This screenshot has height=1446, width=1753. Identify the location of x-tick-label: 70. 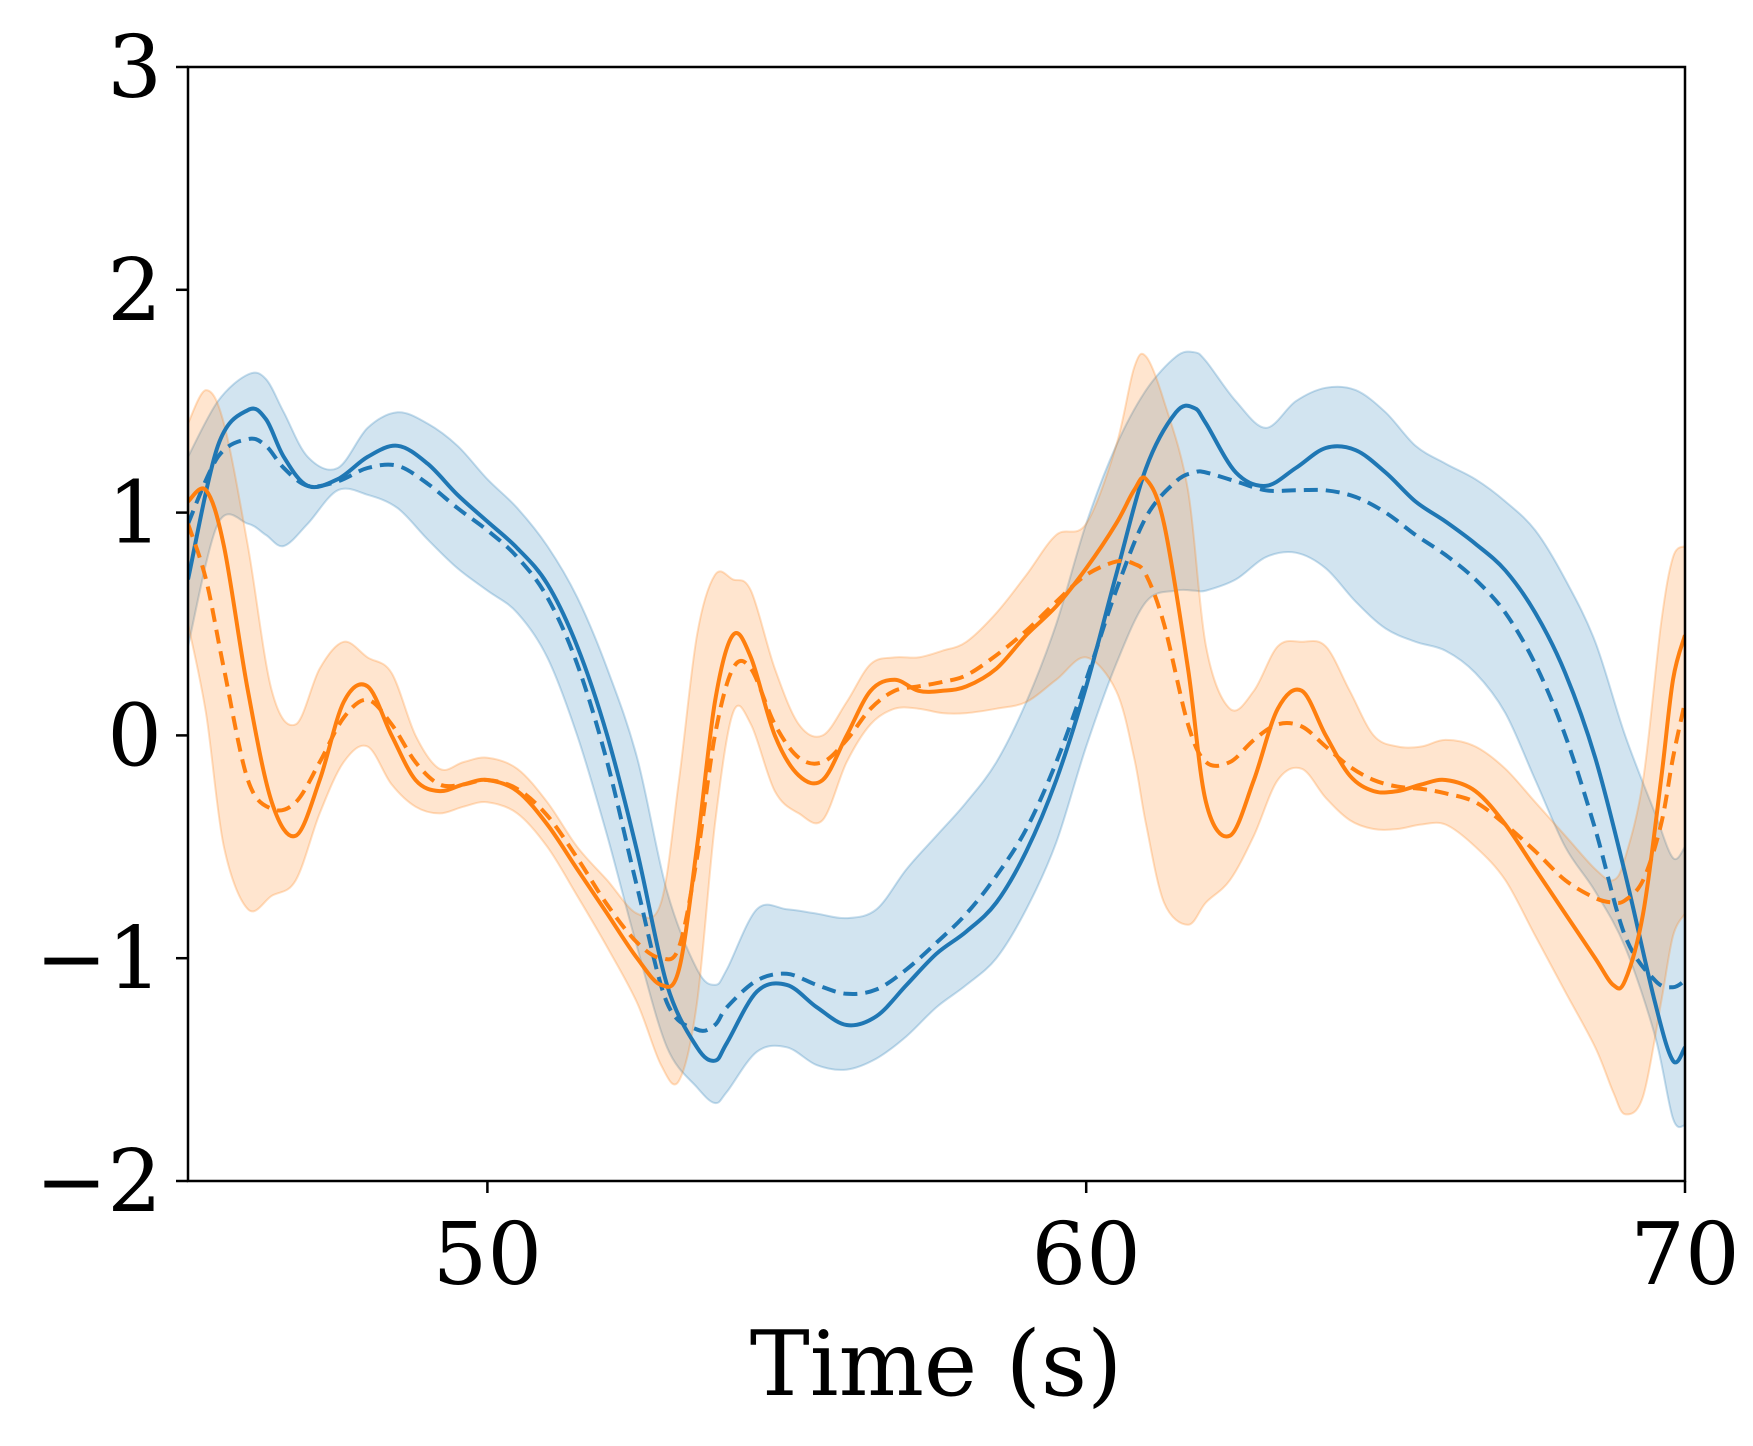
(1684, 1255).